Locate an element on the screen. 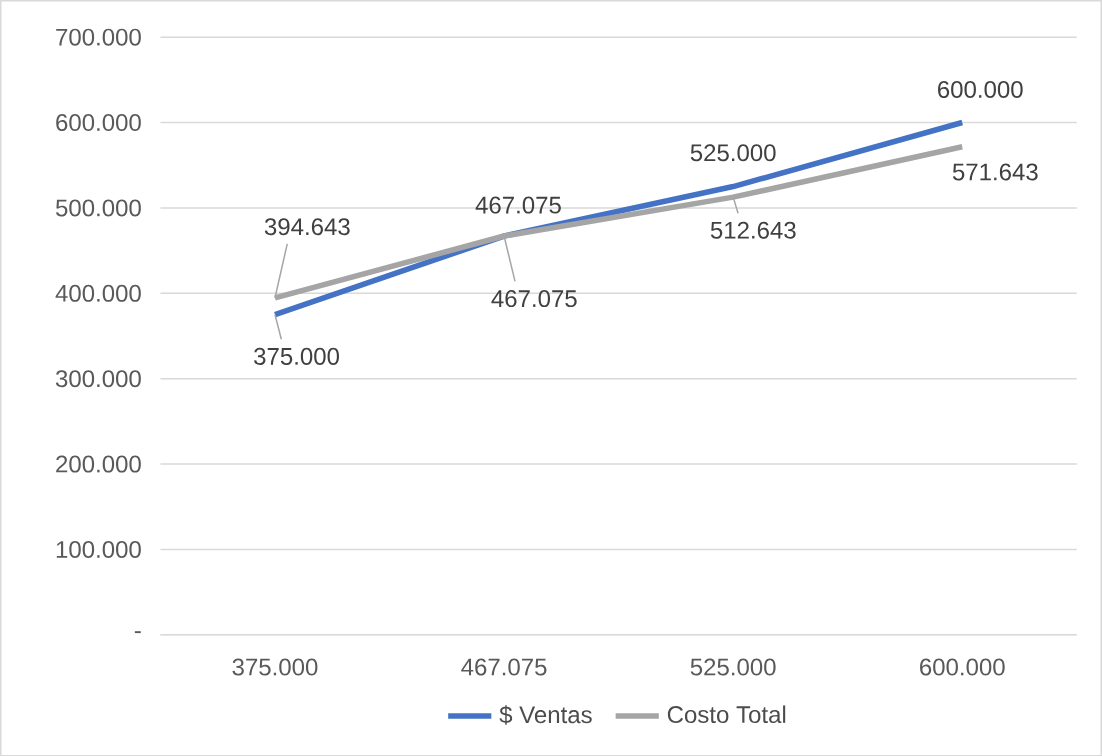 This screenshot has height=756, width=1102. y-tick-label: 400.000 is located at coordinates (98, 293).